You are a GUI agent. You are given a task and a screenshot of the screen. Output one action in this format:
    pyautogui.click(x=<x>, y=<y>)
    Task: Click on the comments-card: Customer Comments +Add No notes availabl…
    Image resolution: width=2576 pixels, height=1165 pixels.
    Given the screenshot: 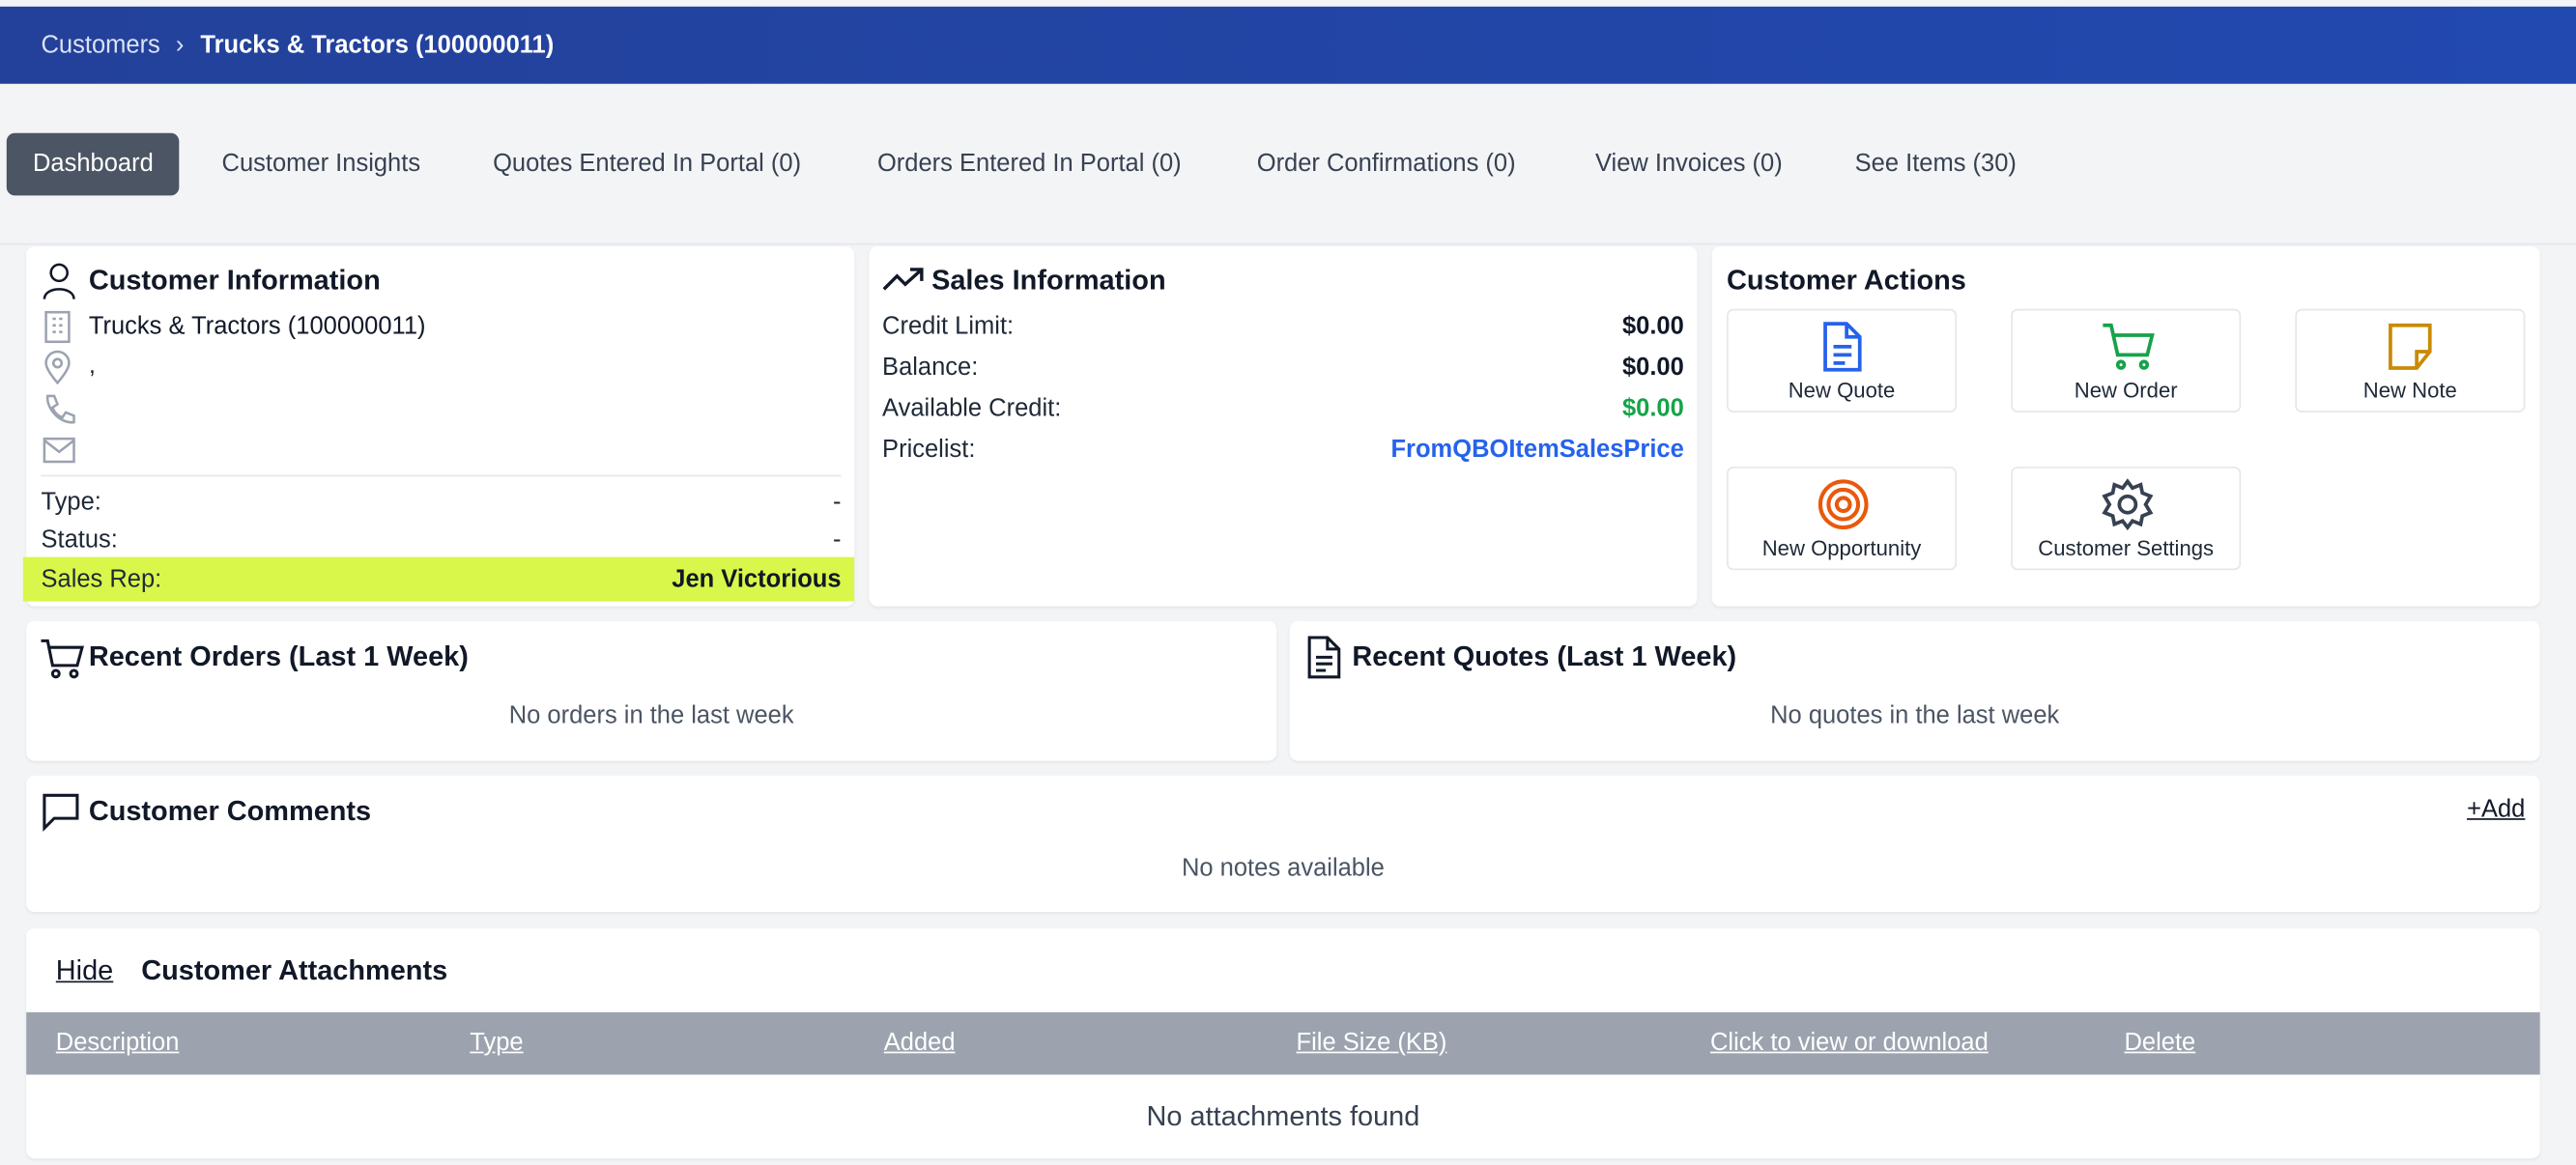 What is the action you would take?
    pyautogui.click(x=1283, y=844)
    